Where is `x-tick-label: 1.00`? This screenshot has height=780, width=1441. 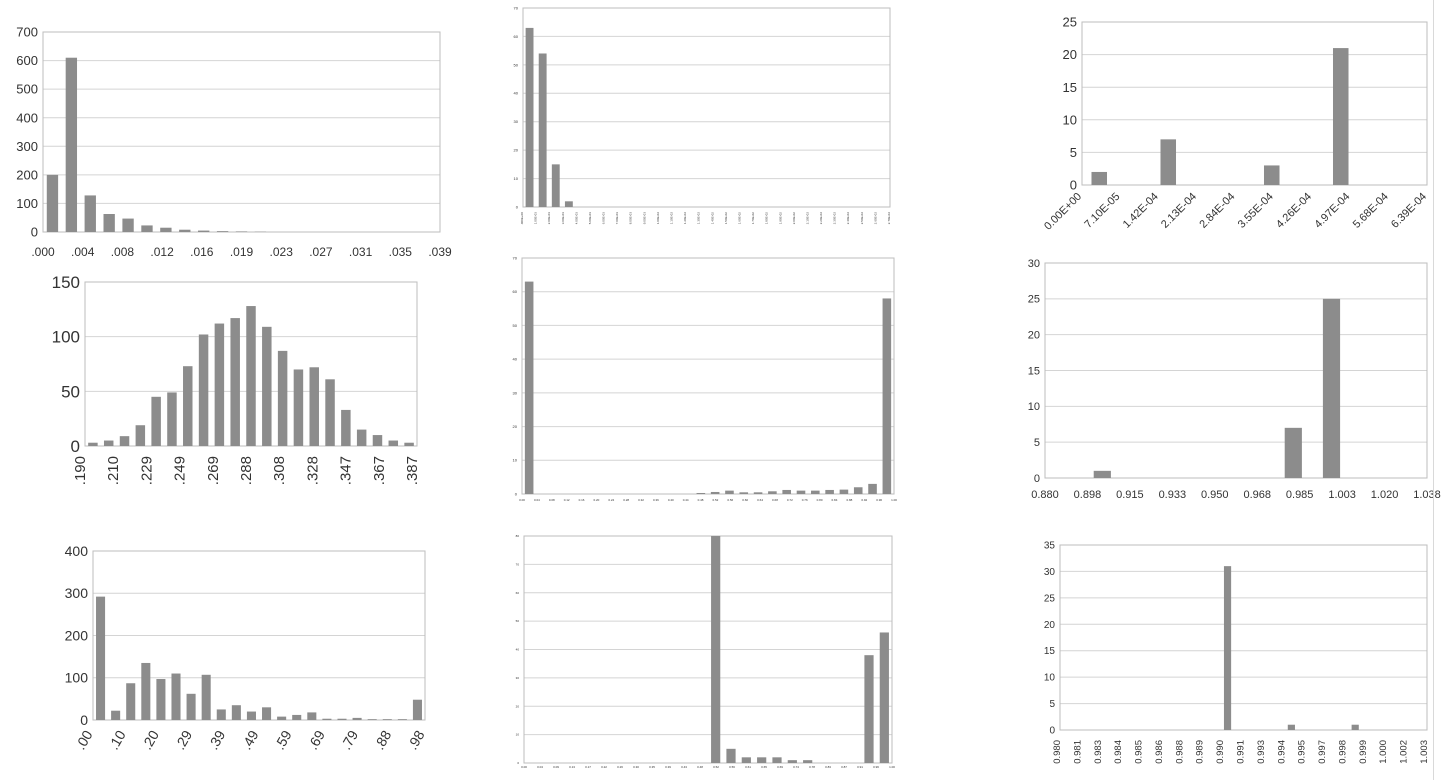
x-tick-label: 1.00 is located at coordinates (894, 500).